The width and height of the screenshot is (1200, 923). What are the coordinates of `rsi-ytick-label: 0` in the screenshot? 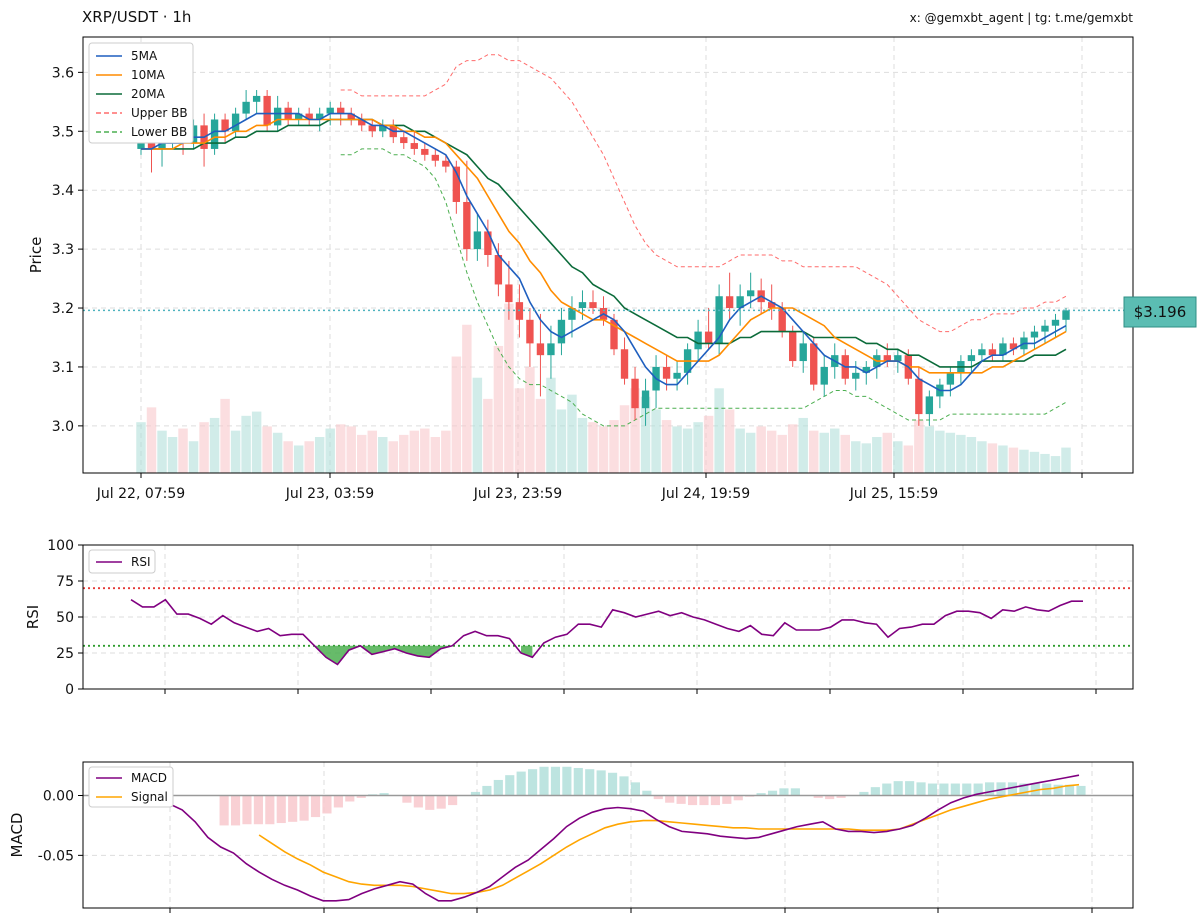 It's located at (69, 690).